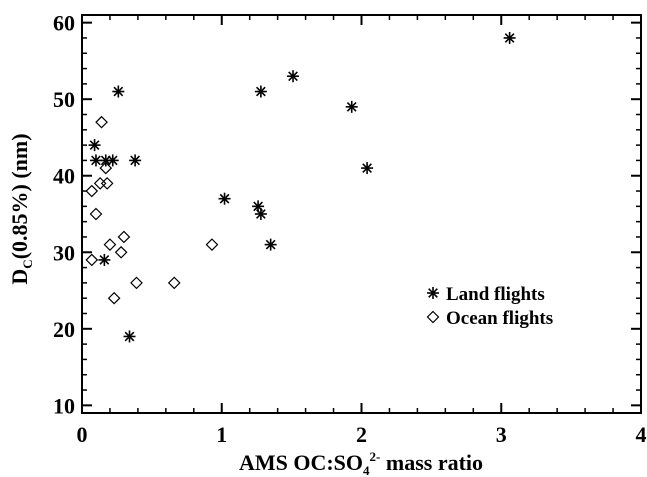  Describe the element at coordinates (64, 405) in the screenshot. I see `y-tick-label: 10` at that location.